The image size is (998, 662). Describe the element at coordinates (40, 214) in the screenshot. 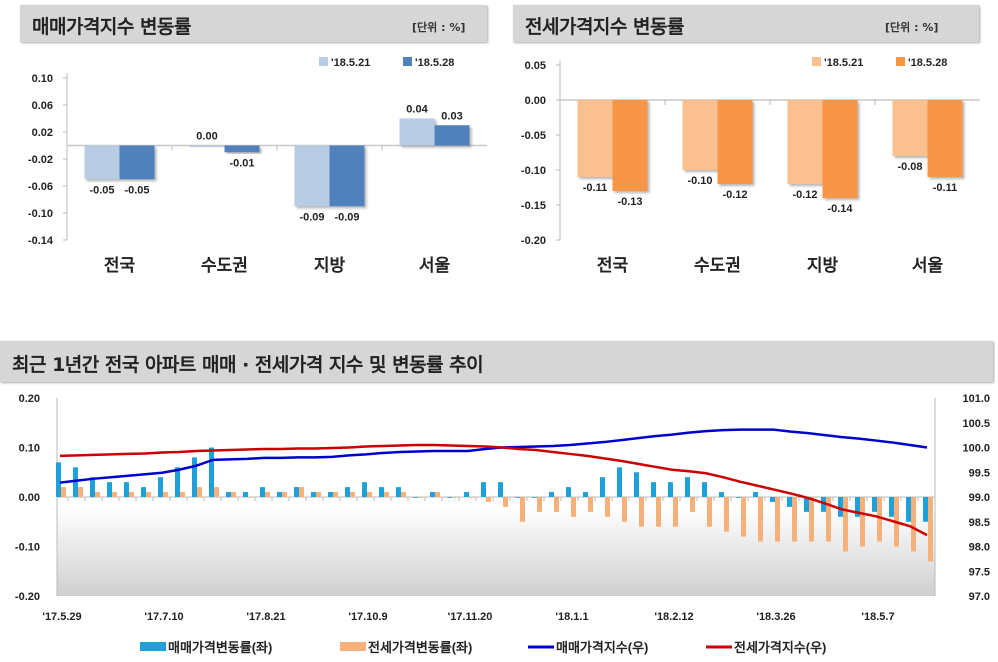

I see `y-tick-label: -0.10` at that location.